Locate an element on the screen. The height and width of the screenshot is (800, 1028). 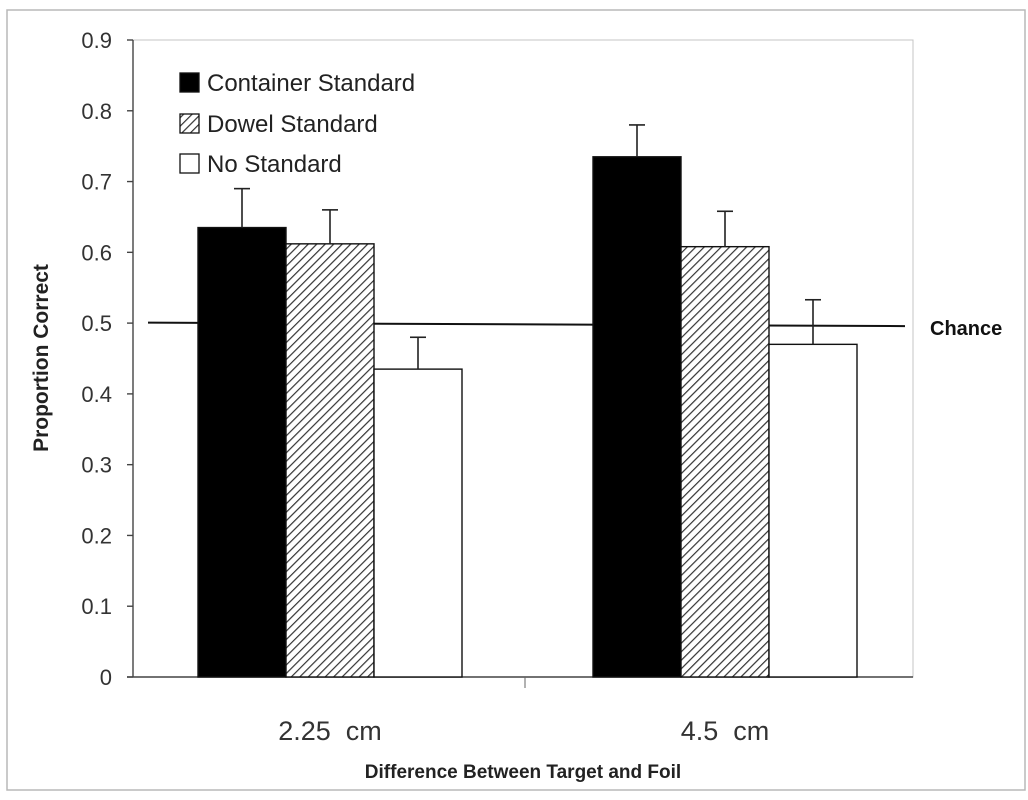
y-tick-label: 0.8 is located at coordinates (96, 111).